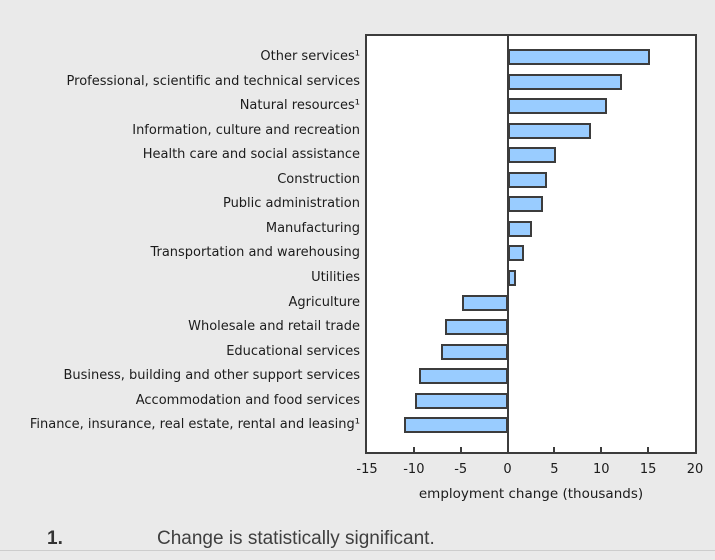 The image size is (715, 560). Describe the element at coordinates (293, 351) in the screenshot. I see `category-label: Educational services` at that location.